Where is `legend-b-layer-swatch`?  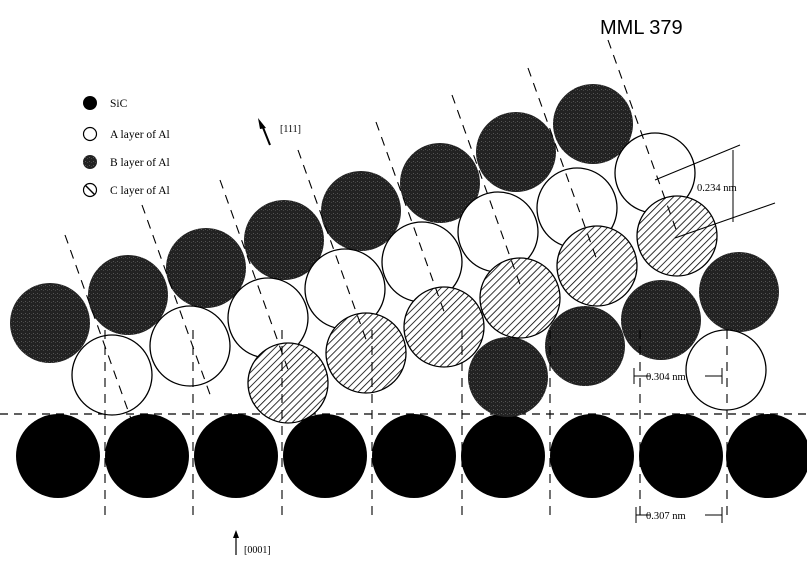
legend-b-layer-swatch is located at coordinates (90, 162).